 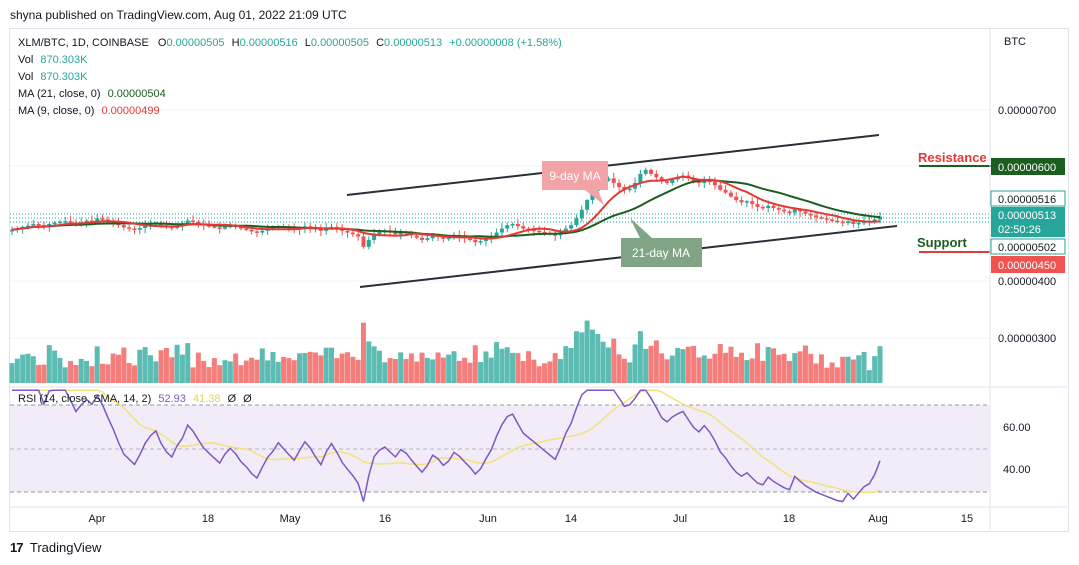 I want to click on symbol-label: XLM/BTC, 1D, COINBASE, so click(x=83, y=43).